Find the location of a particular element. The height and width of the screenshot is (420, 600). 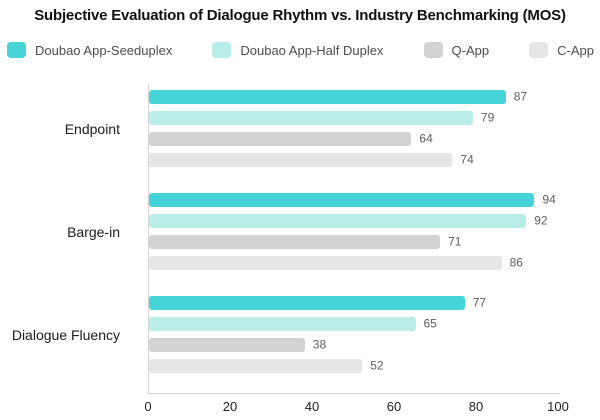

bar-group: 77 65 38 52 is located at coordinates (354, 334).